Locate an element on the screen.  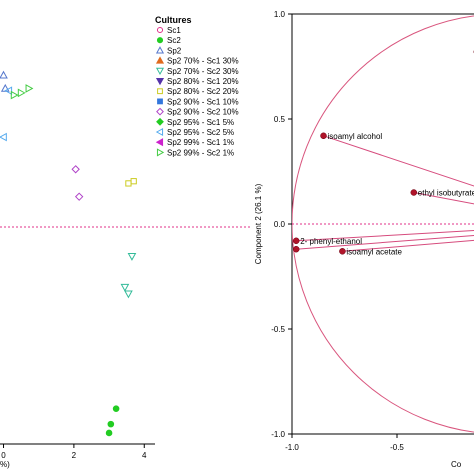
loading-plot-x-label: Co is located at coordinates (456, 464).